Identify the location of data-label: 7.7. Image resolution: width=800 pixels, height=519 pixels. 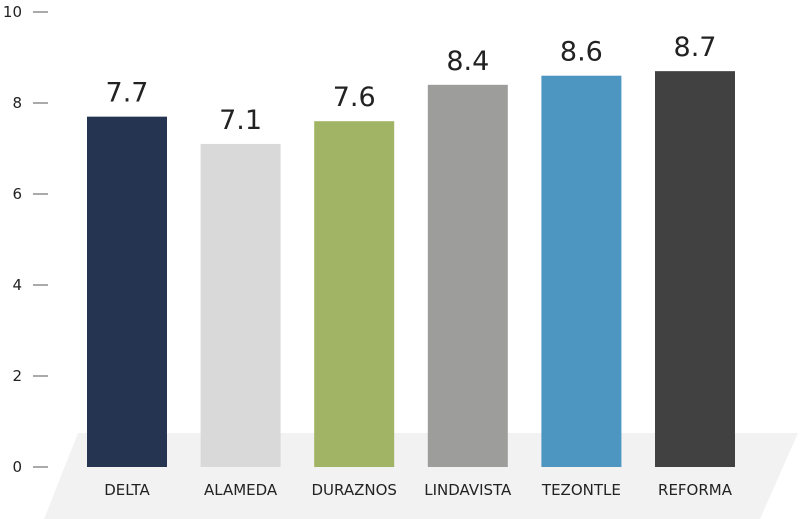
(127, 93).